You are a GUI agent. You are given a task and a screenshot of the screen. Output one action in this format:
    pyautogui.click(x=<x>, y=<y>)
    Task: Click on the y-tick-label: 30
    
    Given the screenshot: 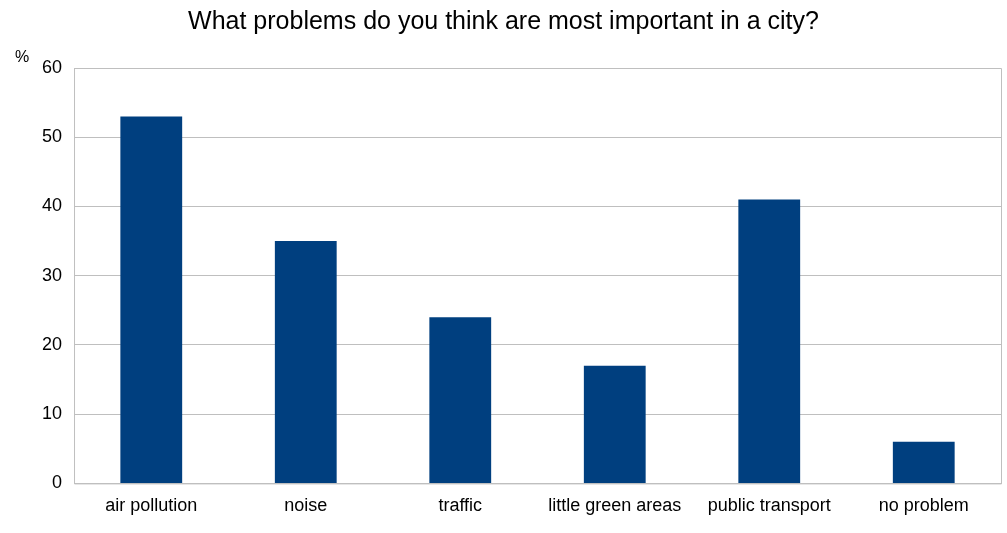 What is the action you would take?
    pyautogui.click(x=52, y=274)
    